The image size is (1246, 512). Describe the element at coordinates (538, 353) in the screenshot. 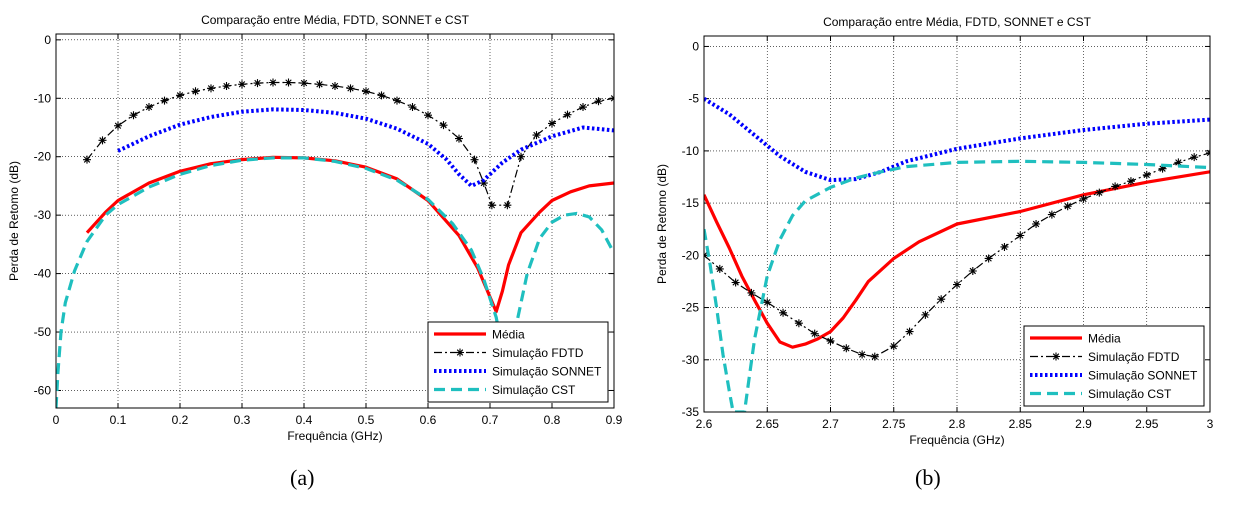

I see `chart-a-legend-label-1: Simulação FDTD` at that location.